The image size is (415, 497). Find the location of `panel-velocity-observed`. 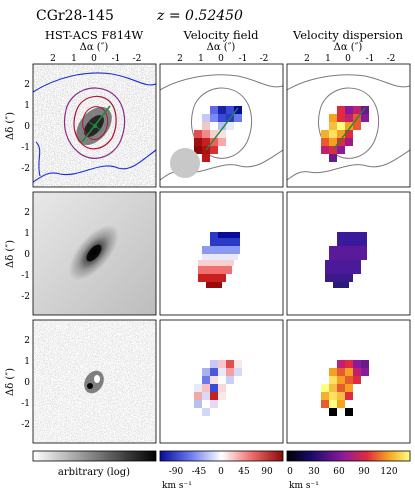

panel-velocity-observed is located at coordinates (221, 125).